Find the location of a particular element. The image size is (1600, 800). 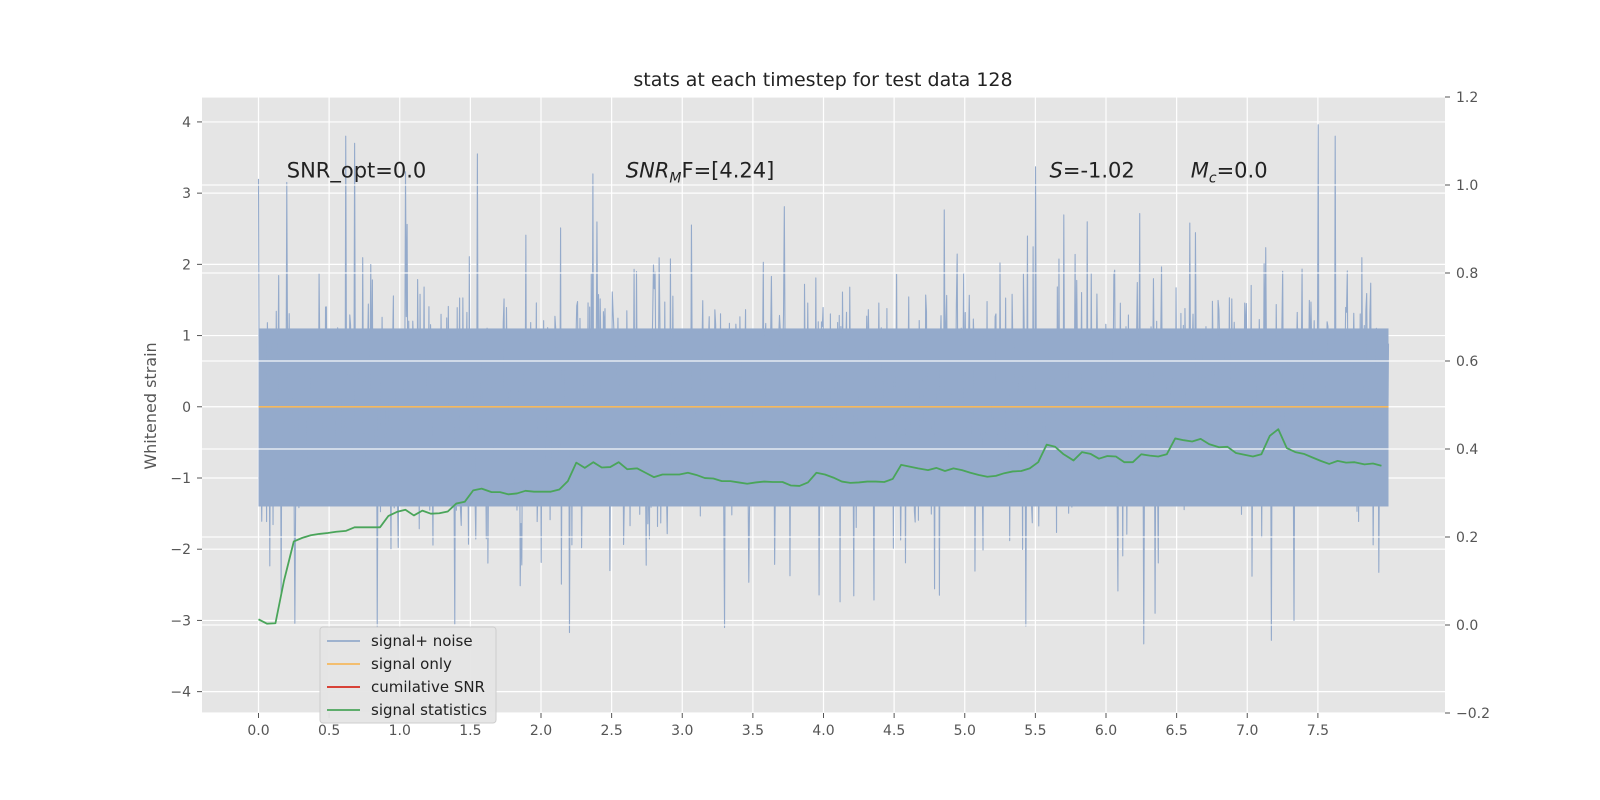

y-tick-label: −4 is located at coordinates (180, 693).